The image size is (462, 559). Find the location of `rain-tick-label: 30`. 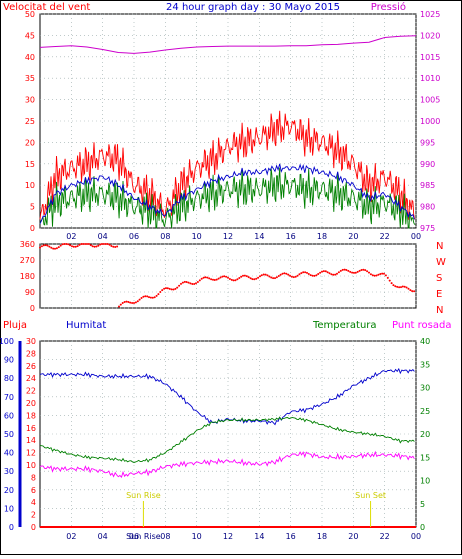

rain-tick-label: 30 is located at coordinates (31, 341).